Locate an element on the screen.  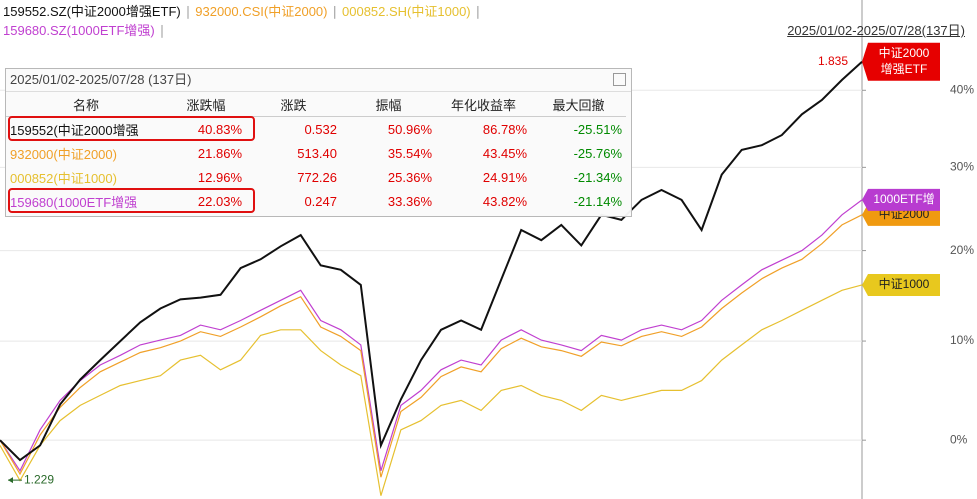
min-arrow-head is located at coordinates (10, 480).